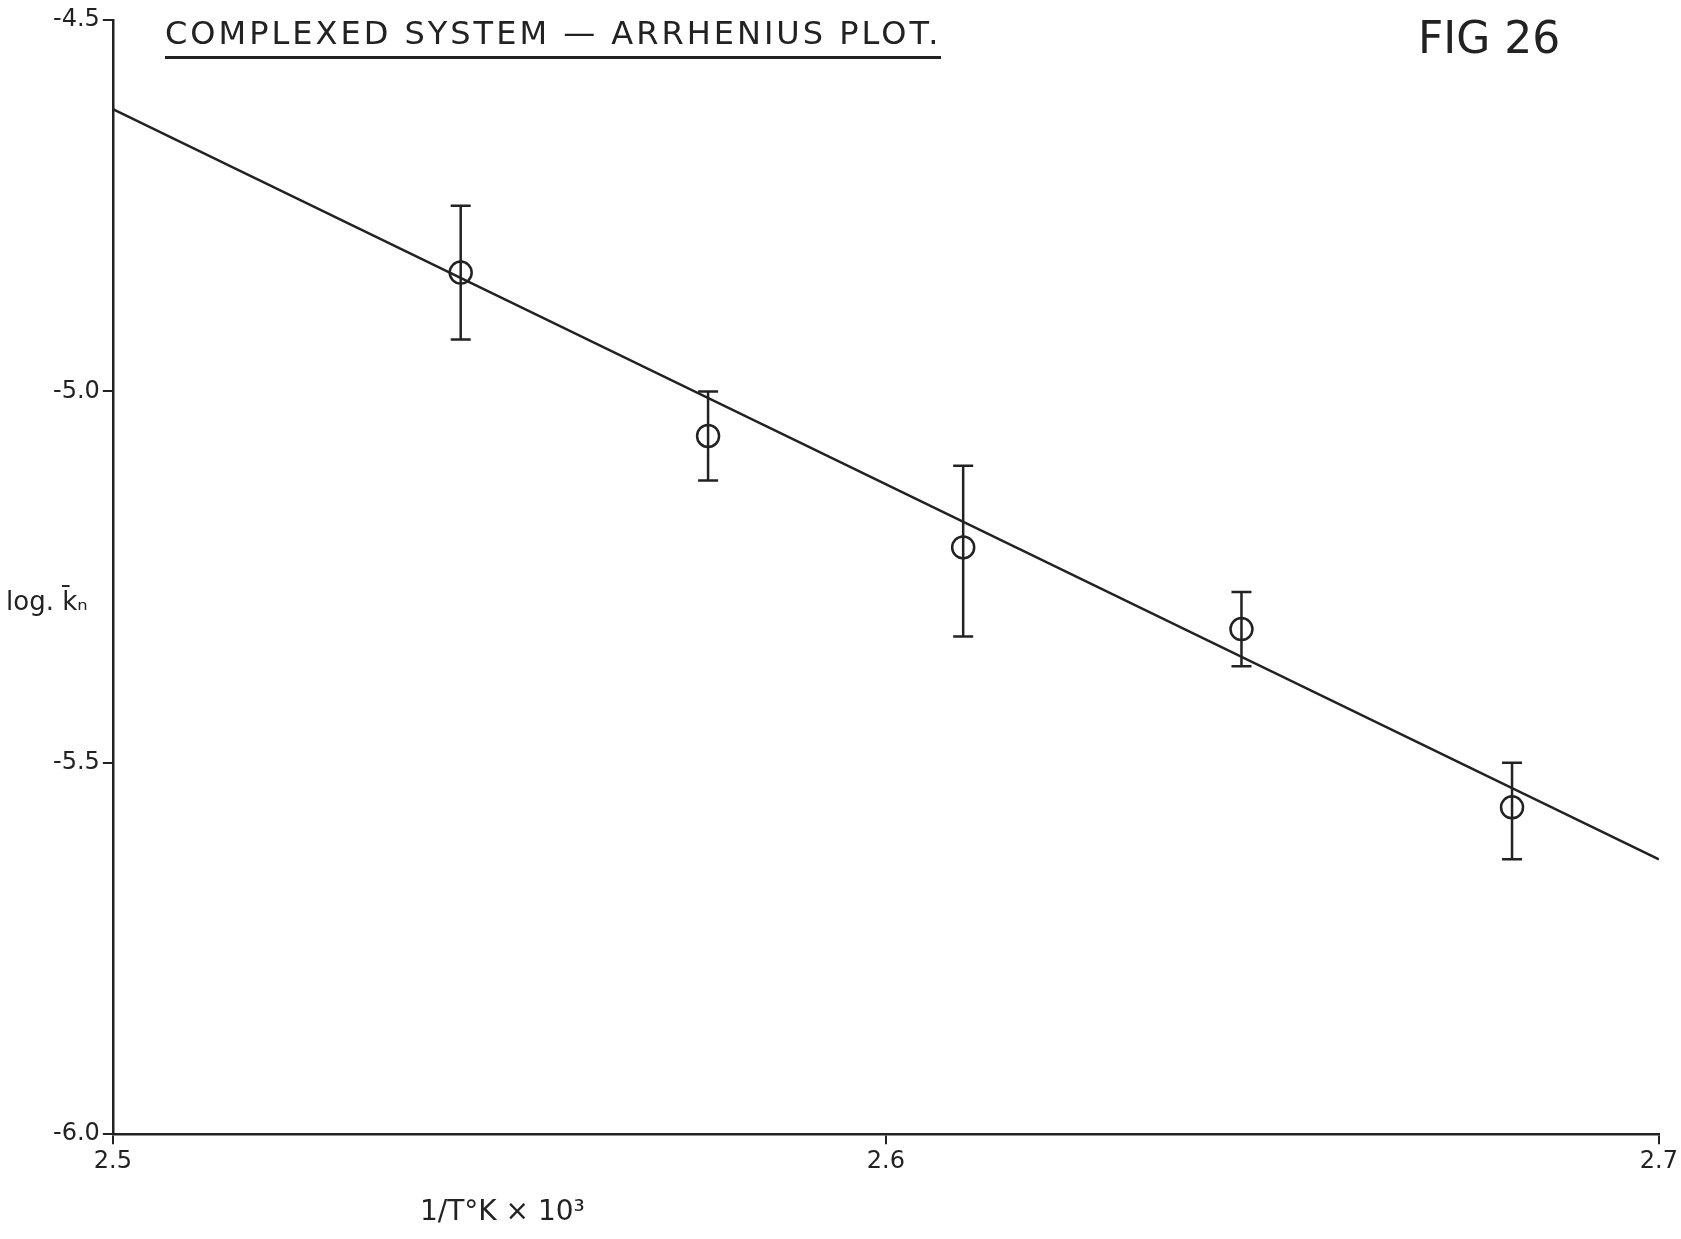  What do you see at coordinates (885, 1159) in the screenshot?
I see `x-tick-label: 2.6` at bounding box center [885, 1159].